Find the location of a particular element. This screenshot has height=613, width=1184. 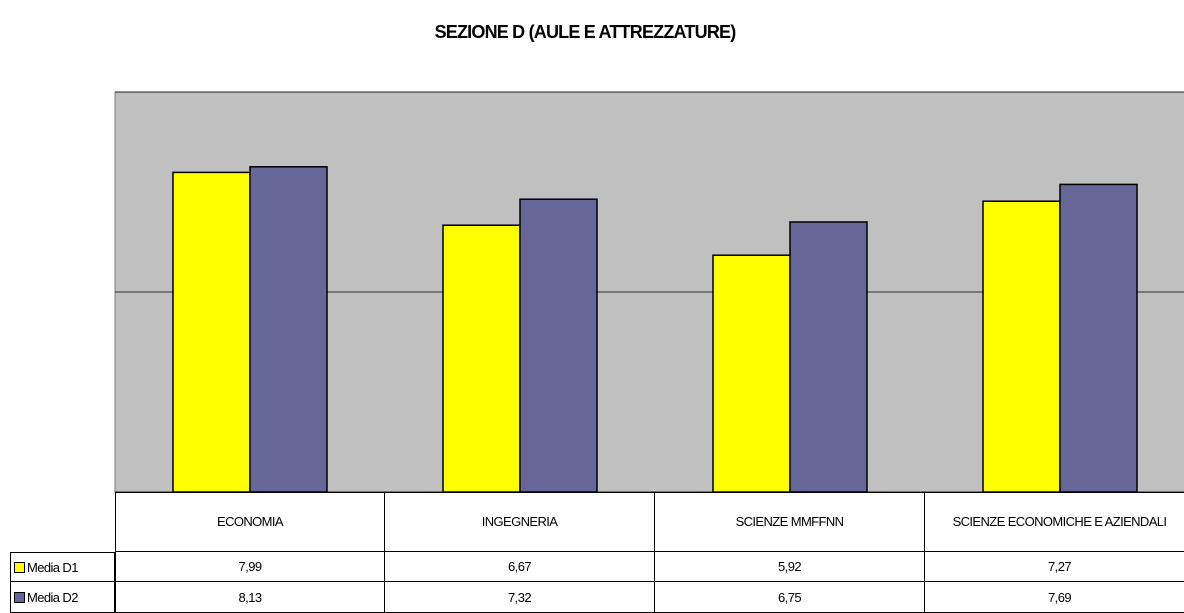

legend-entry: Media D1 is located at coordinates (62, 567).